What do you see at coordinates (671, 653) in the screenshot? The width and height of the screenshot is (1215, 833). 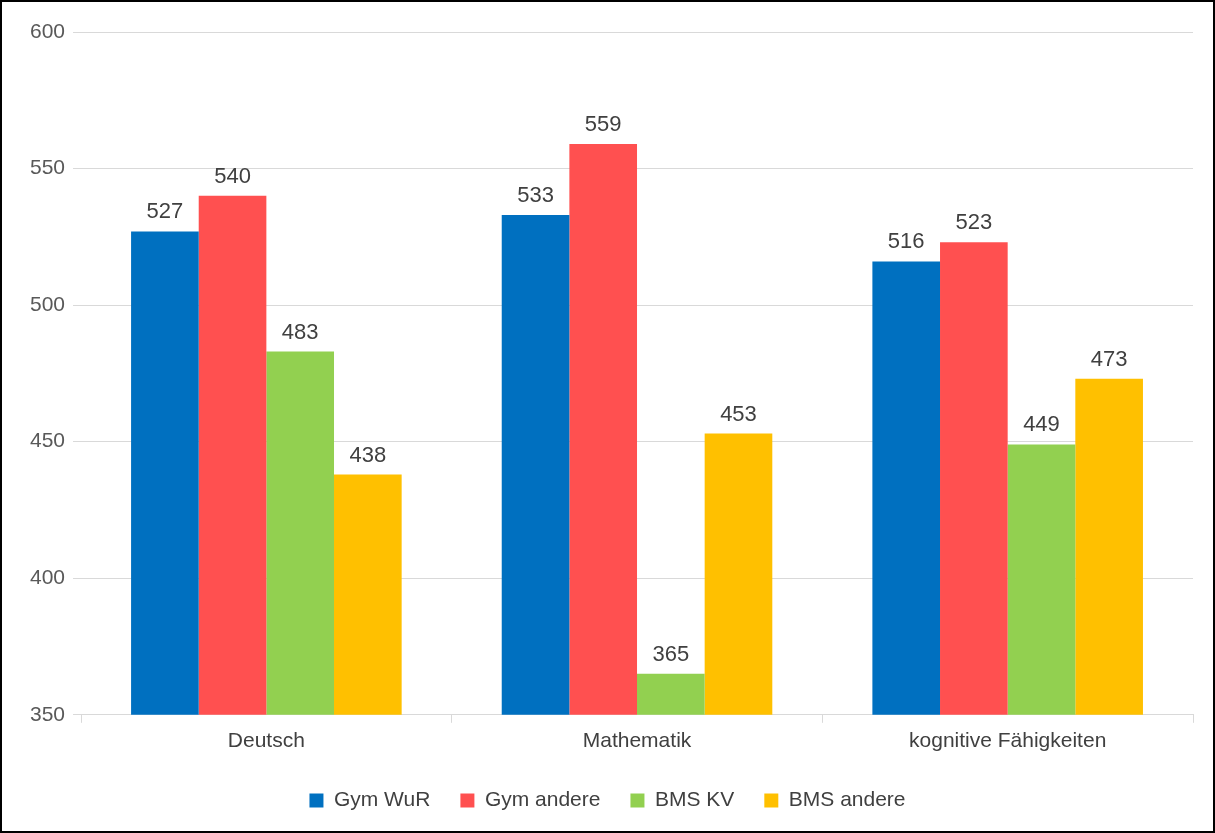 I see `data-label: 365` at bounding box center [671, 653].